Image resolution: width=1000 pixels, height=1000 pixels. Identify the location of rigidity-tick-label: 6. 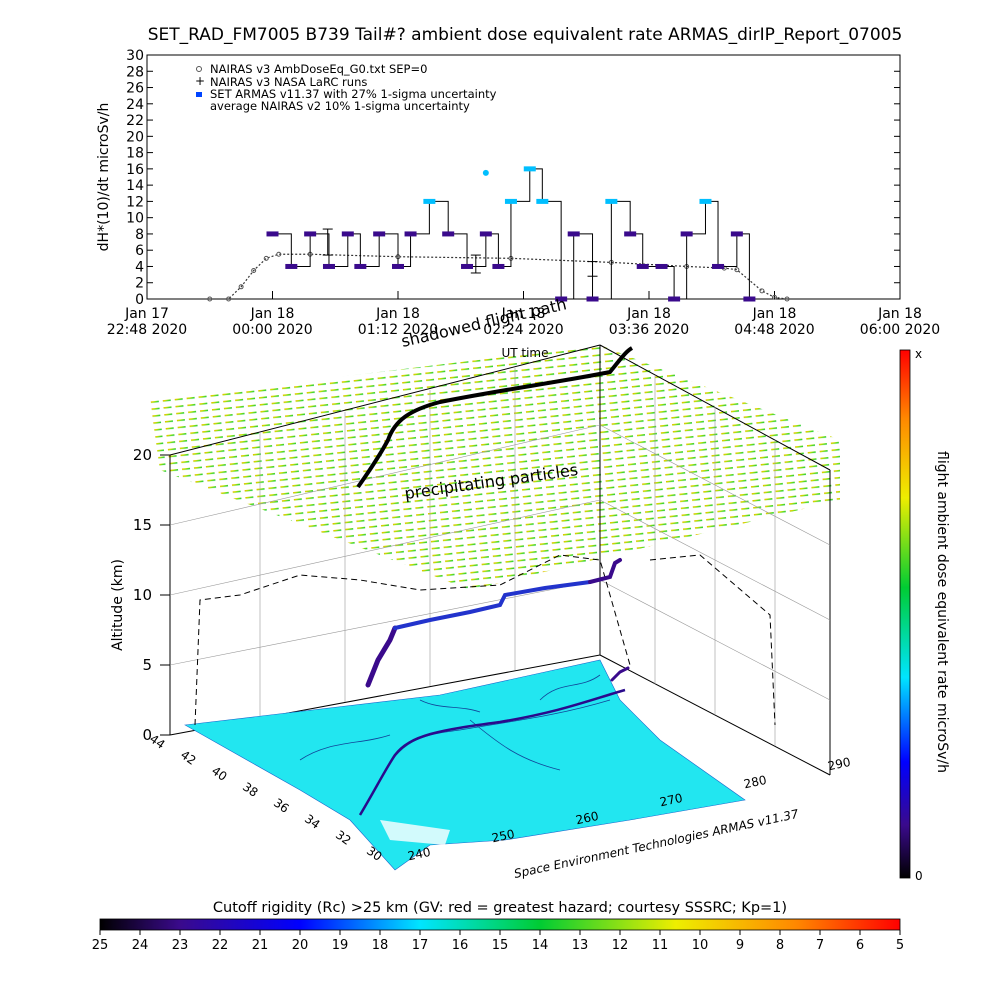
(860, 945).